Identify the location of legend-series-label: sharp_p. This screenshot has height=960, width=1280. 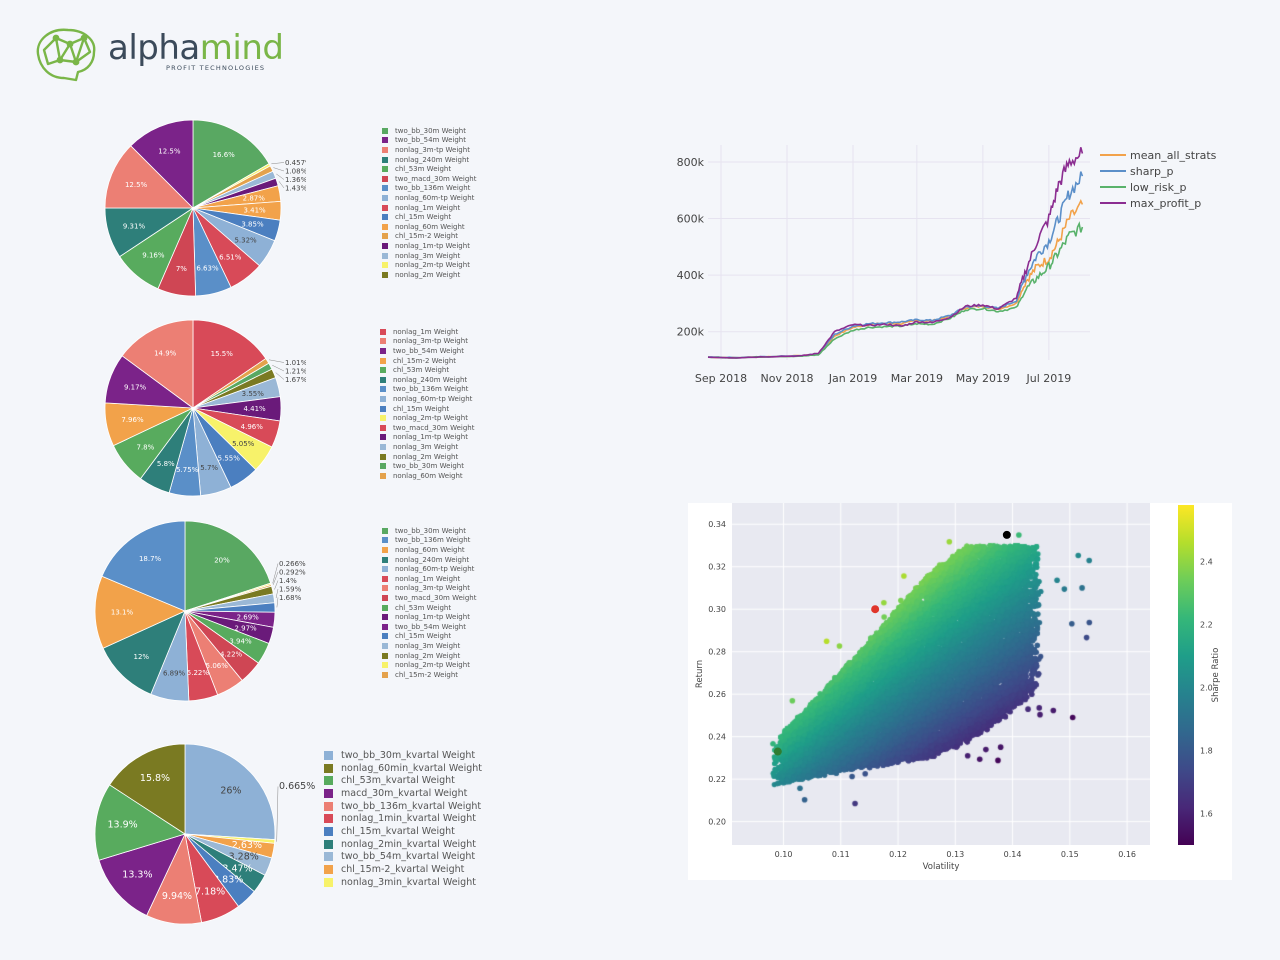
(1151, 171).